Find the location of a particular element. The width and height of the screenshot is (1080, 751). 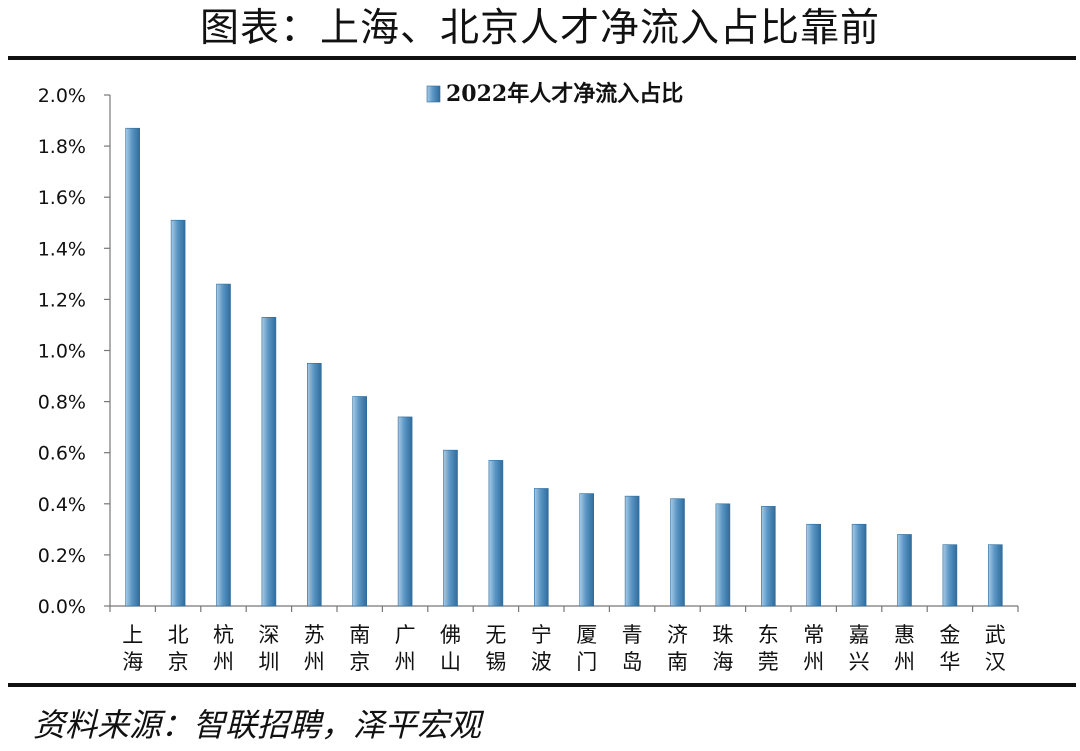

y-tick-label: 0.6% is located at coordinates (62, 454).